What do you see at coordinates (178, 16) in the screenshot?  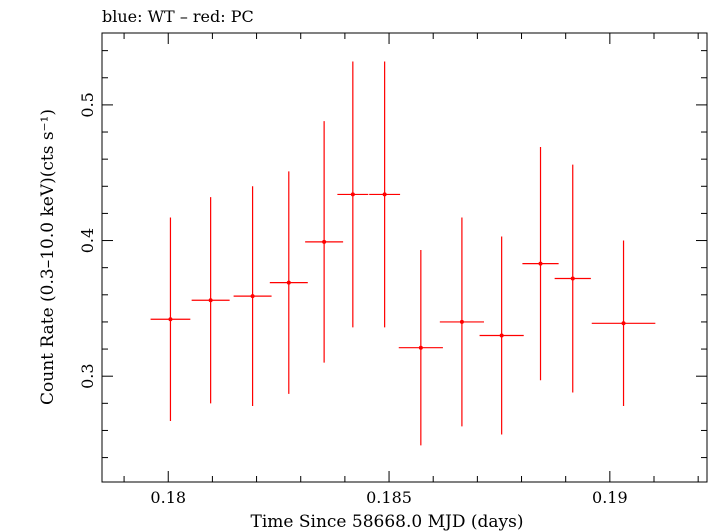 I see `chart-title: blue: WT – red: PC` at bounding box center [178, 16].